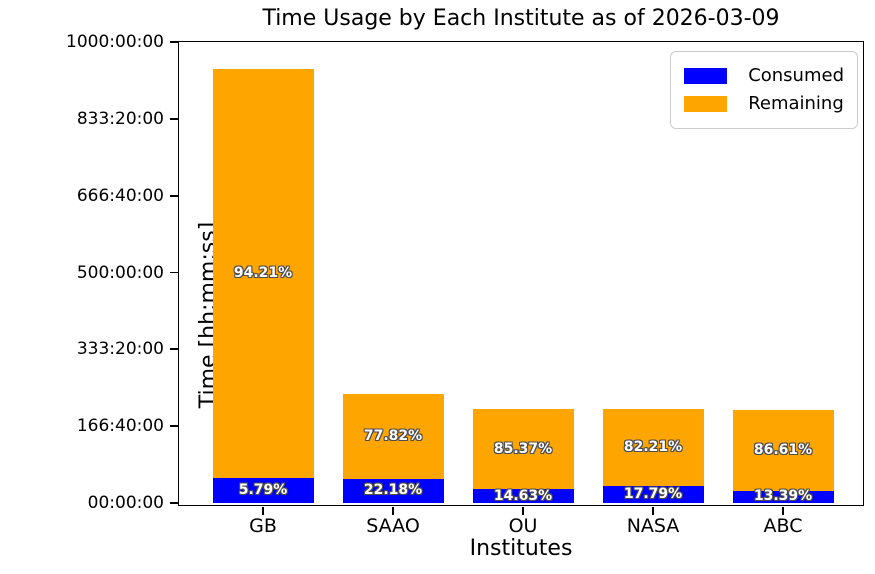 Image resolution: width=875 pixels, height=574 pixels. Describe the element at coordinates (120, 349) in the screenshot. I see `y-tick-label: 333:20:00` at that location.